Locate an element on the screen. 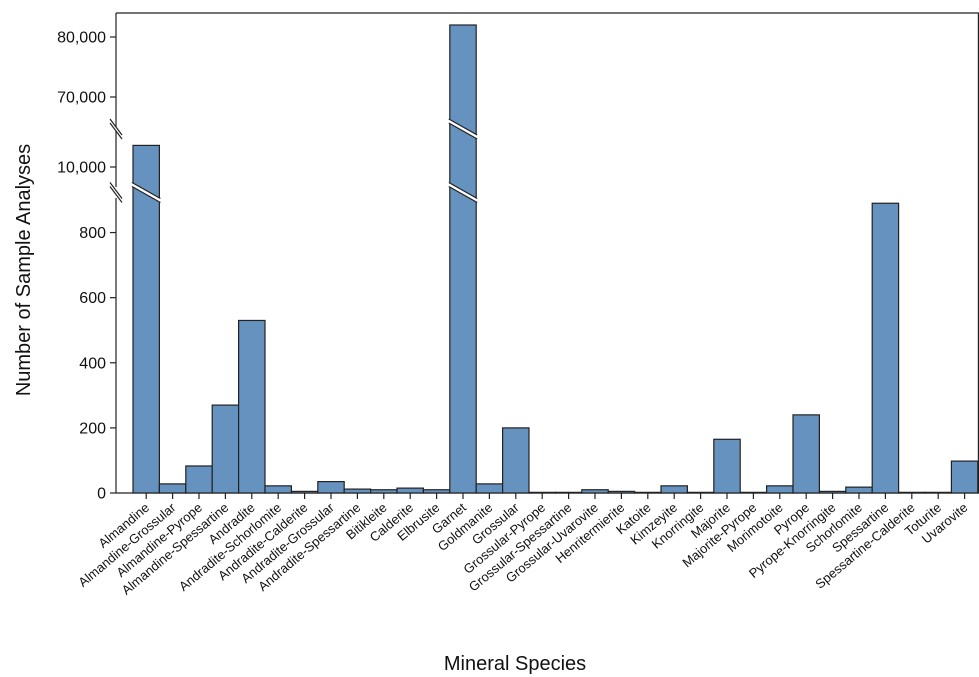 This screenshot has height=677, width=979. y-tick-label: 400 is located at coordinates (92, 363).